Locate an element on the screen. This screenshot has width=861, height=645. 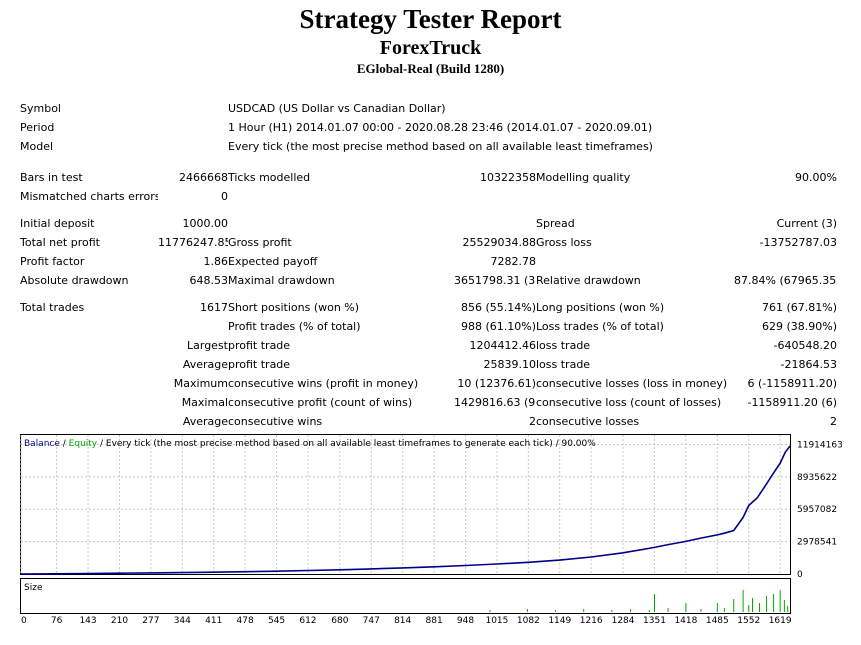
ticks-value: 10322358 is located at coordinates (508, 177).